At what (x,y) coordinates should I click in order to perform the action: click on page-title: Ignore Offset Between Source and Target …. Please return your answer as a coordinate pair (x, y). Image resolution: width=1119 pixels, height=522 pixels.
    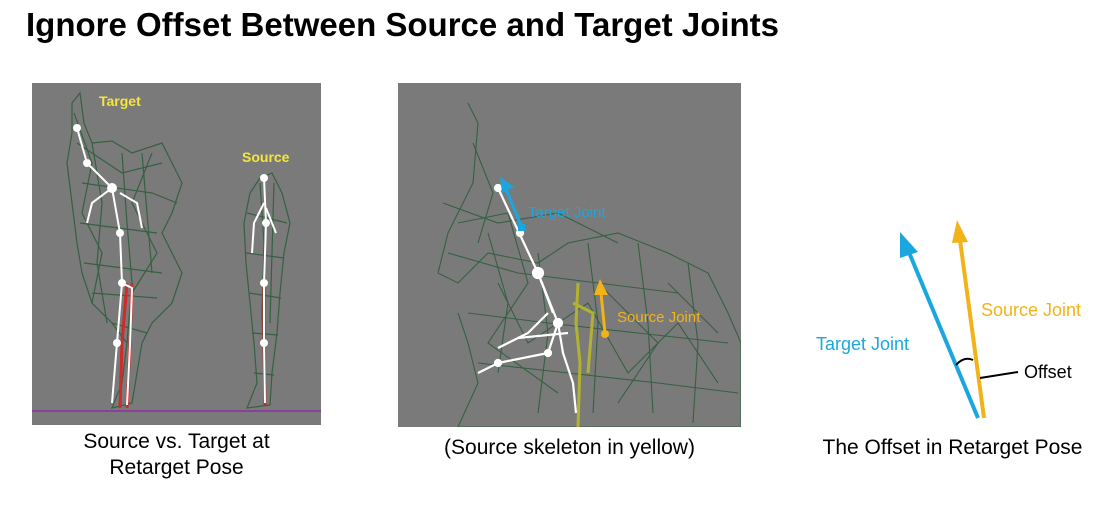
    Looking at the image, I should click on (403, 24).